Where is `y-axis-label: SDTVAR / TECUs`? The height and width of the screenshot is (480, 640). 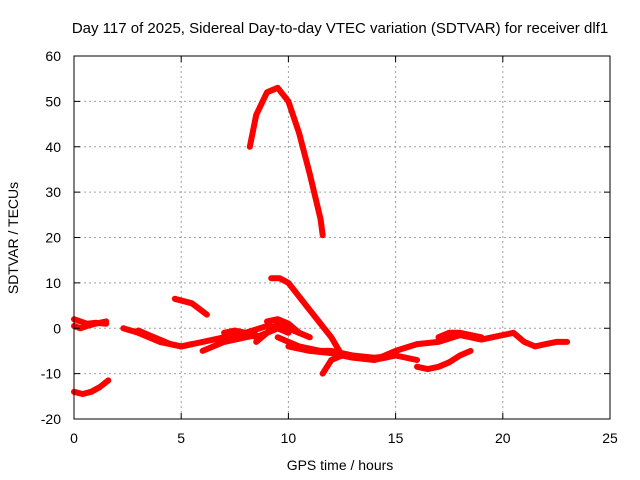 y-axis-label: SDTVAR / TECUs is located at coordinates (13, 238).